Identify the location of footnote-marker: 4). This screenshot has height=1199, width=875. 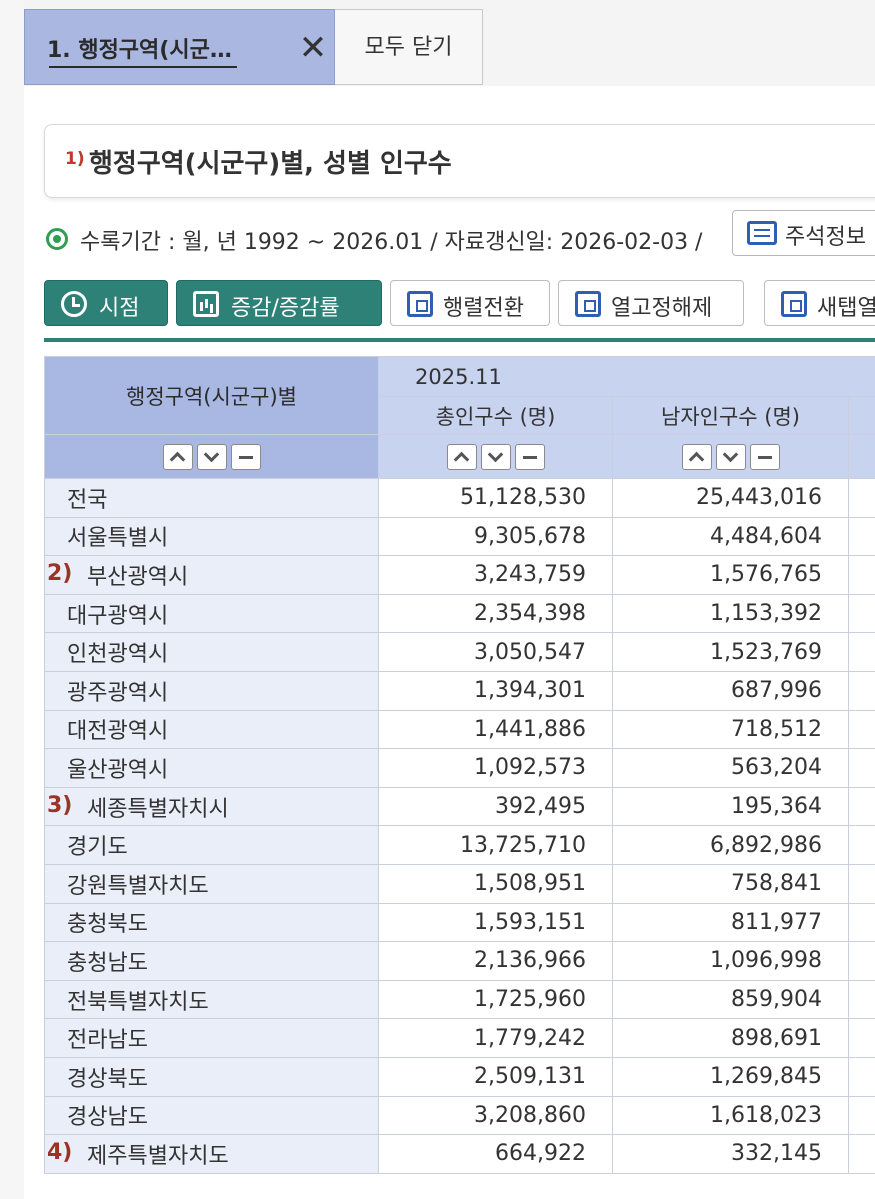
(60, 1153).